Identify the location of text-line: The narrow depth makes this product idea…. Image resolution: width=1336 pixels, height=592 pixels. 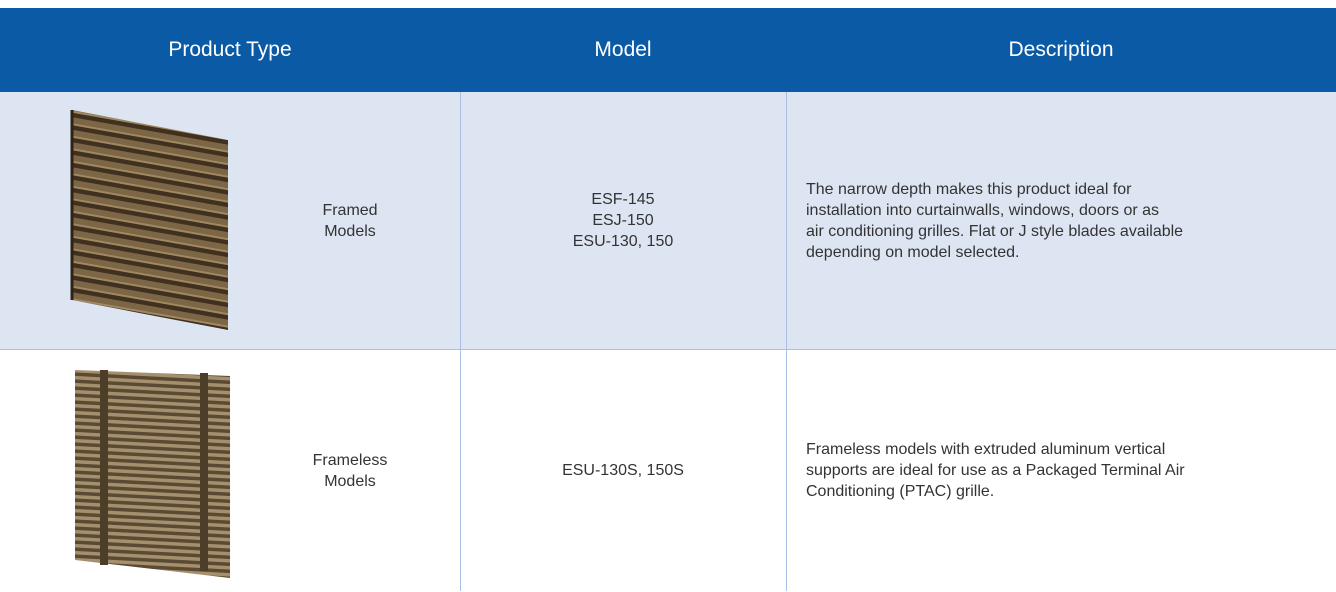
(969, 189).